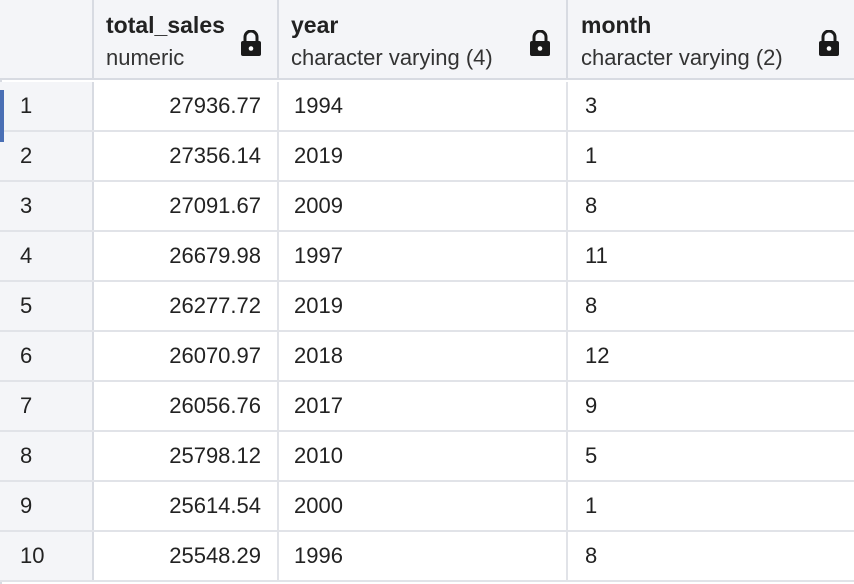 Image resolution: width=854 pixels, height=584 pixels. I want to click on row-number: 2, so click(47, 156).